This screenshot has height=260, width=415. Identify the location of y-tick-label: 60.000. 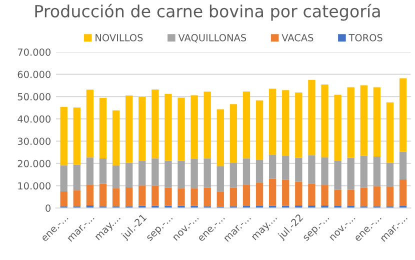
(34, 74).